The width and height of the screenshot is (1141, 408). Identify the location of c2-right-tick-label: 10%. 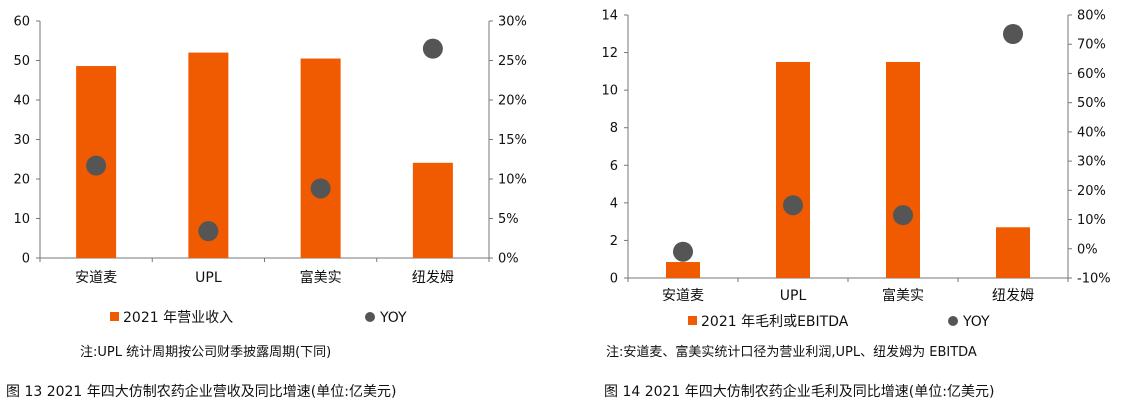
(1091, 220).